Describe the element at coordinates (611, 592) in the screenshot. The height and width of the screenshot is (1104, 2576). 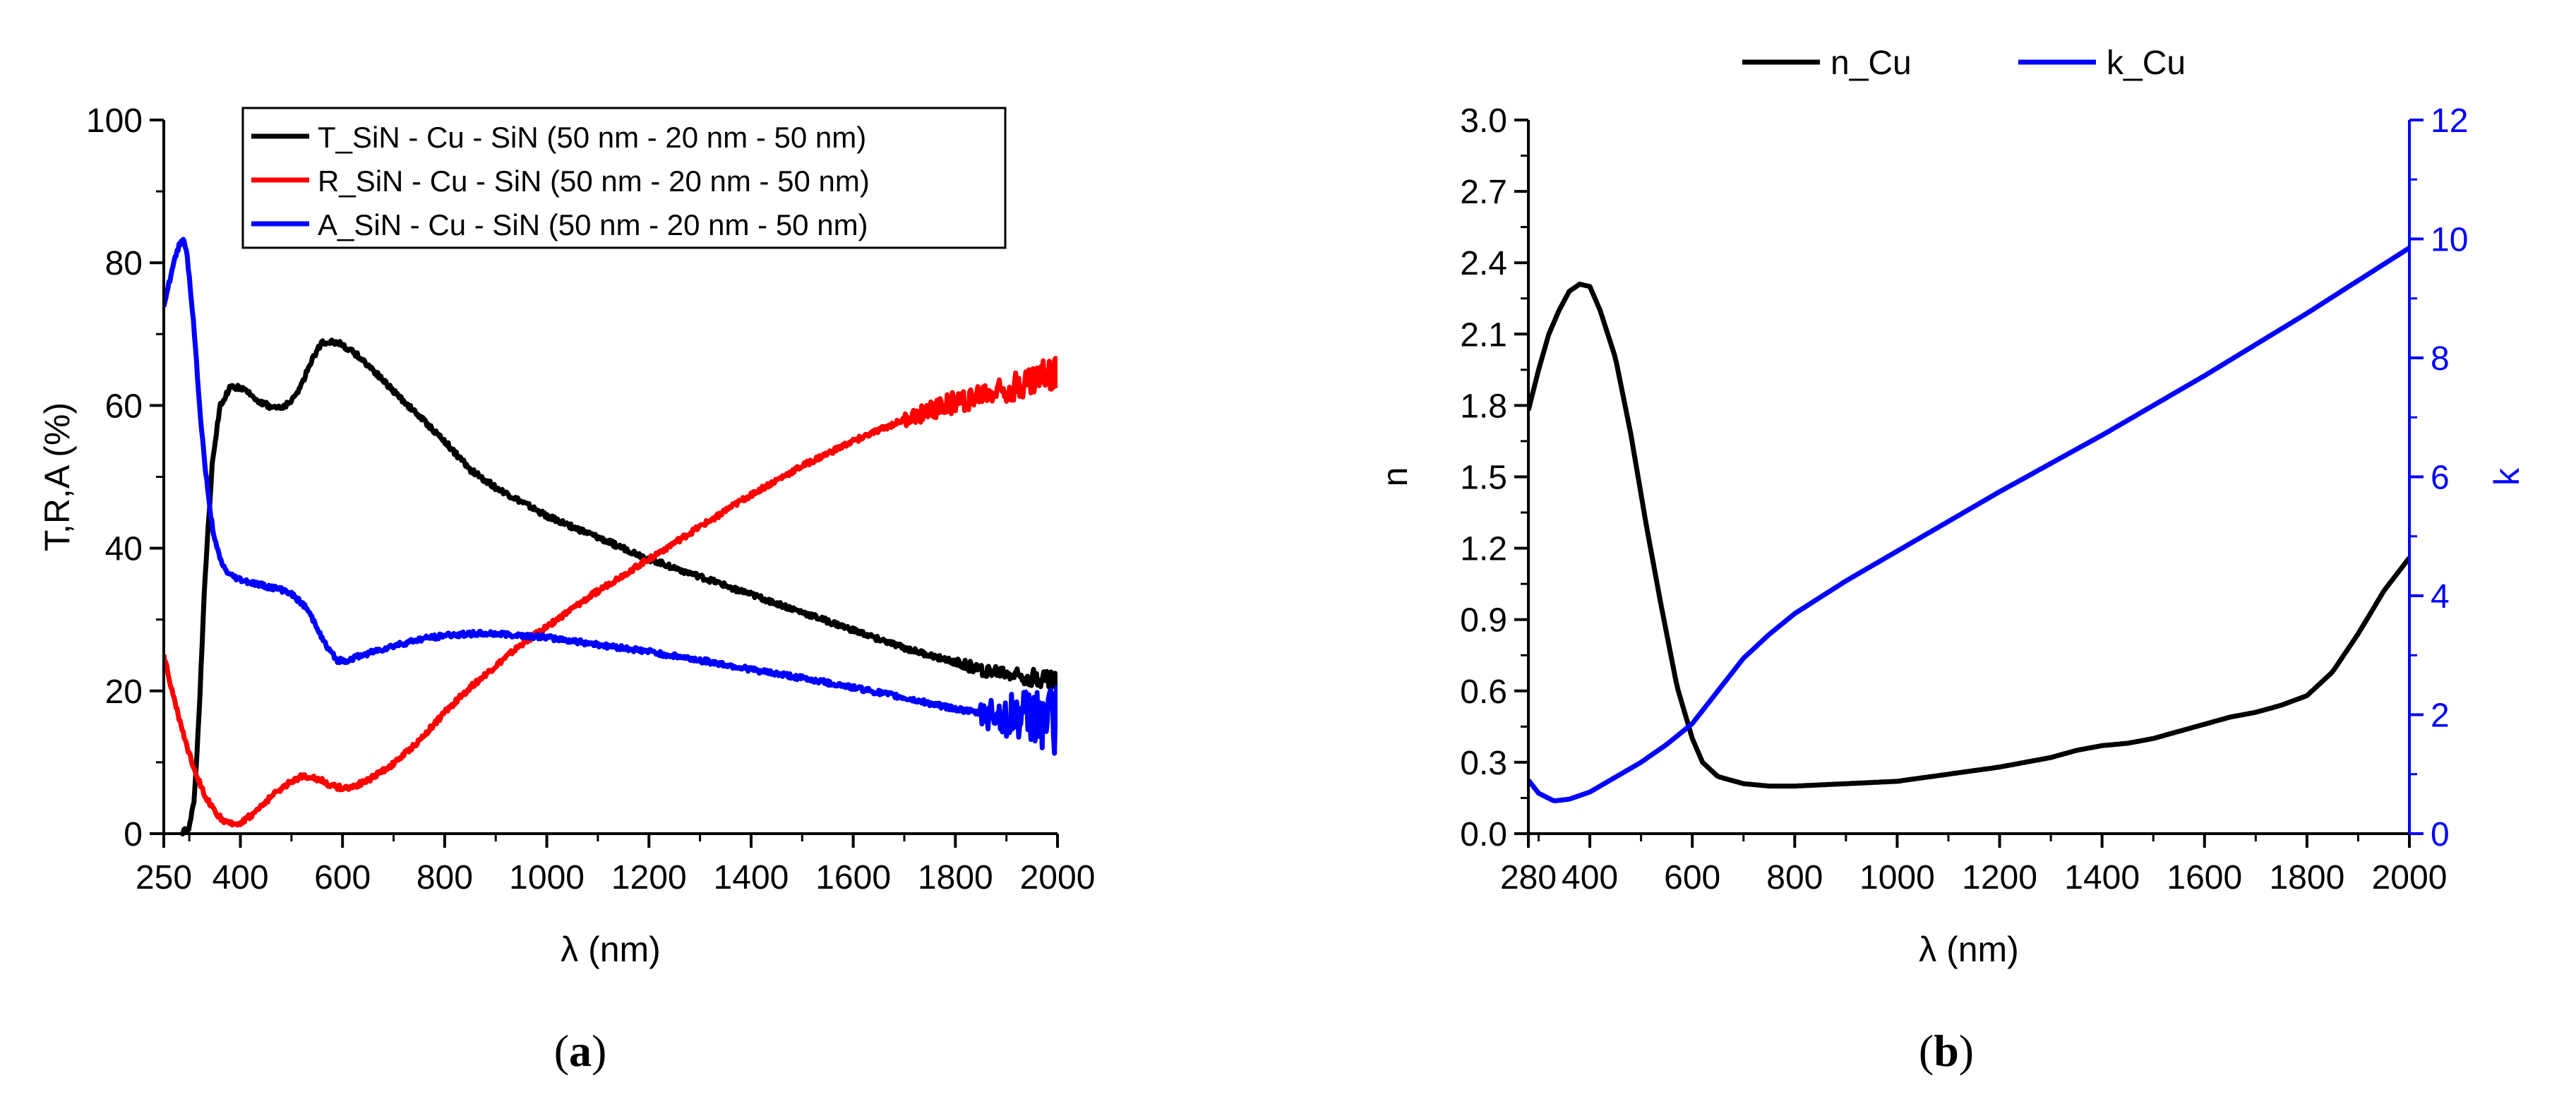
I see `series-line-r-sin` at that location.